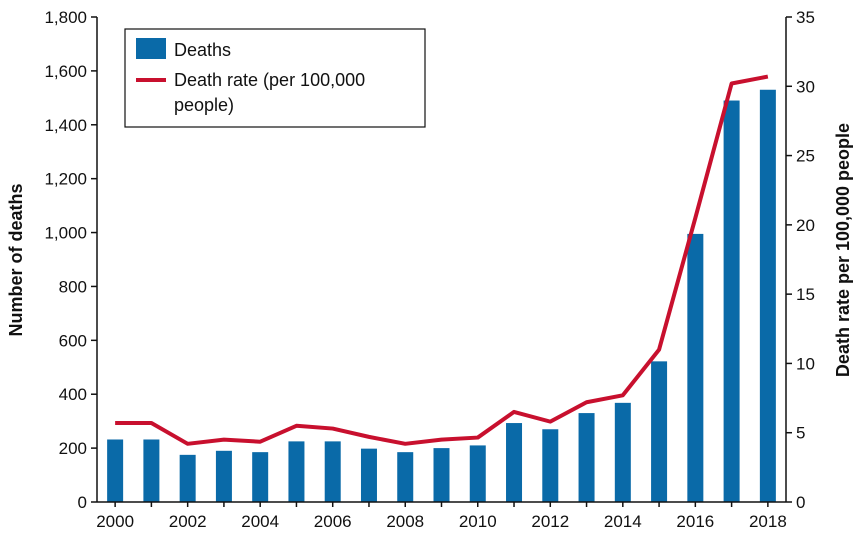 This screenshot has width=859, height=534. I want to click on left-tick-label: 1,000, so click(65, 233).